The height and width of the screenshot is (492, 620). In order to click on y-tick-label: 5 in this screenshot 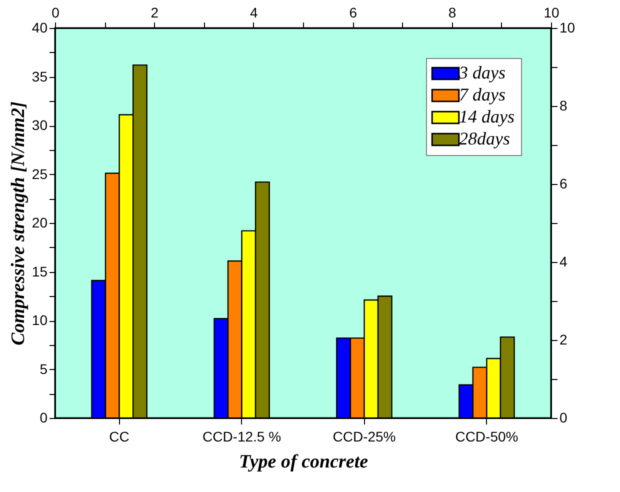, I will do `click(44, 368)`.